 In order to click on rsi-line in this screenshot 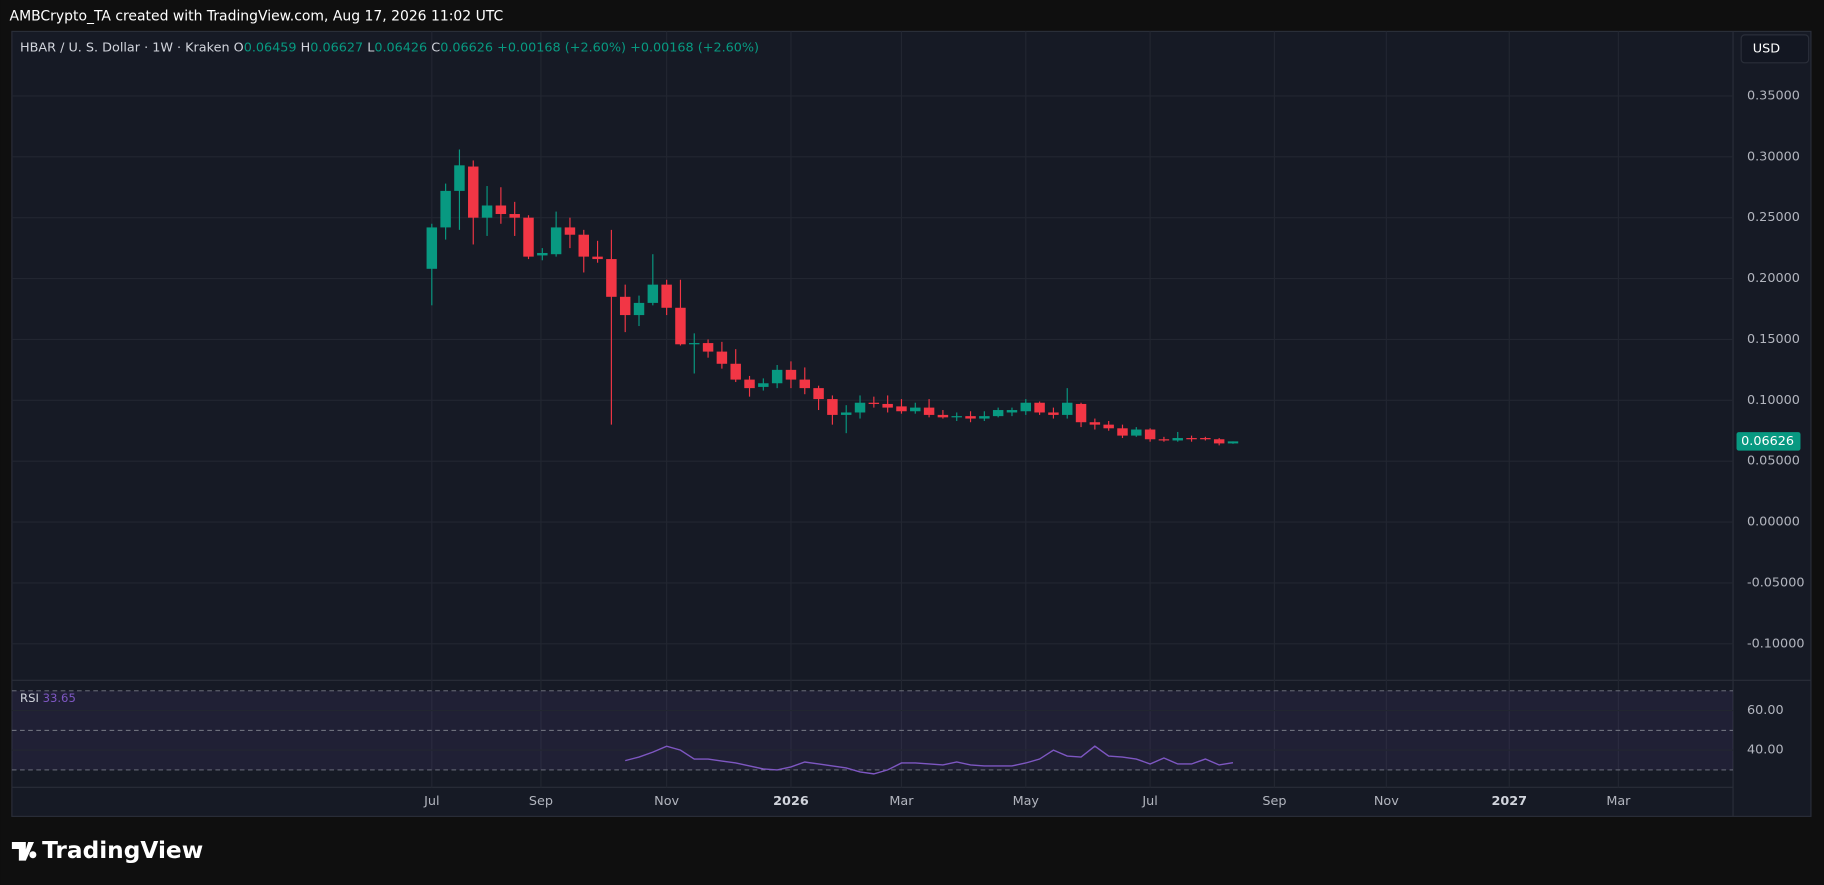, I will do `click(929, 760)`.